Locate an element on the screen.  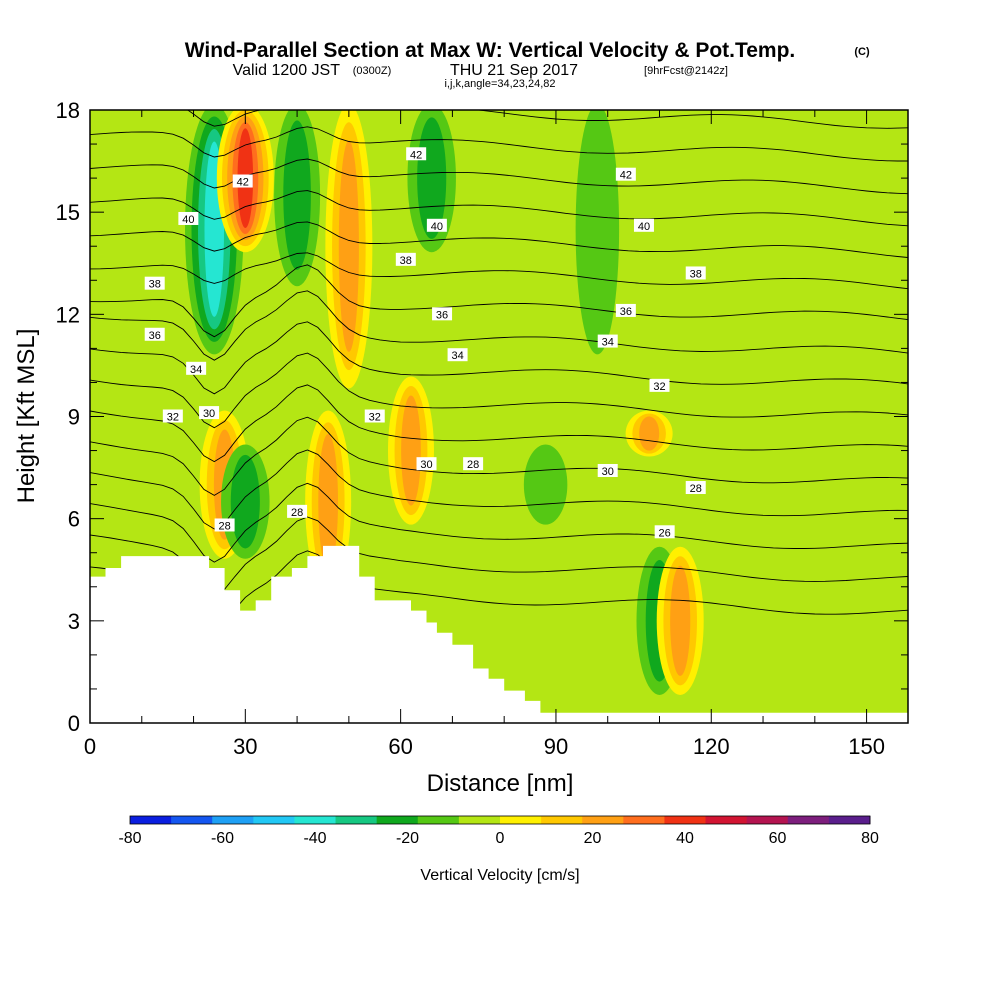
colorbar is located at coordinates (500, 820).